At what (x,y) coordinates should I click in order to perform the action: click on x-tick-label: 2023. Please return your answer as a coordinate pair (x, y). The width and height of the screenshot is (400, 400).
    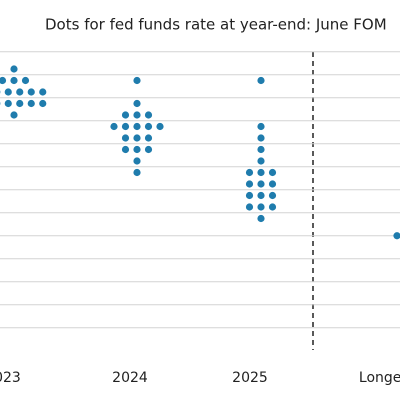
    Looking at the image, I should click on (10, 378).